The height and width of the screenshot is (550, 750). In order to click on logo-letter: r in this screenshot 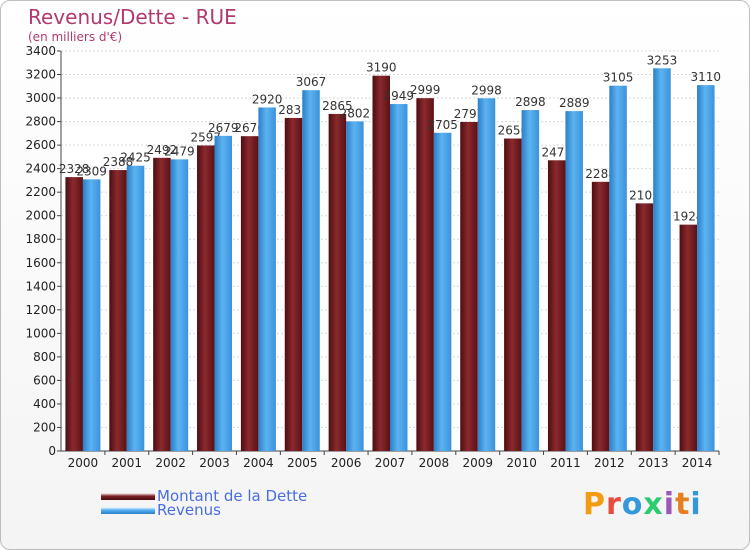, I will do `click(614, 504)`.